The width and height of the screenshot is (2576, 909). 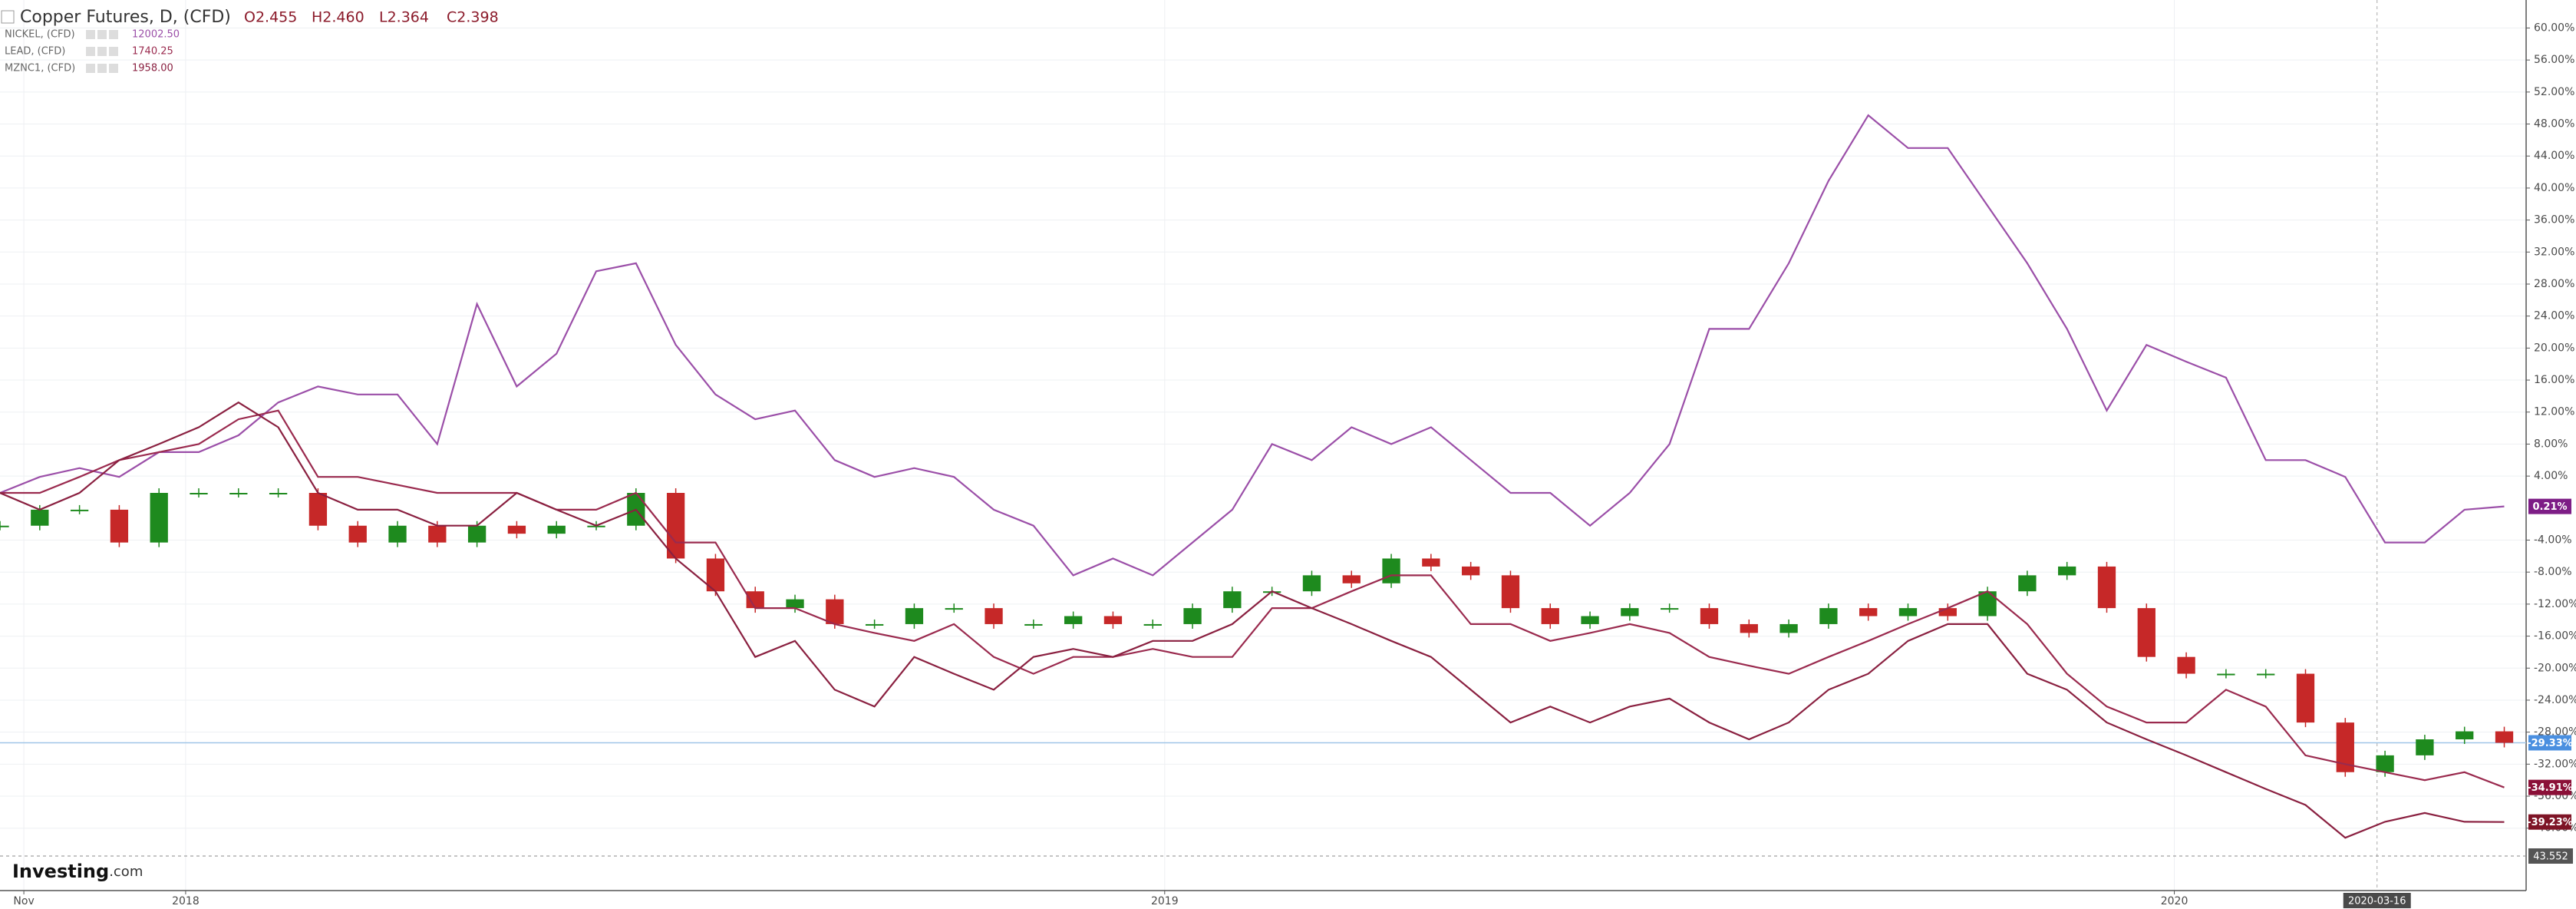 I want to click on end-label: -39.23%, so click(x=2550, y=822).